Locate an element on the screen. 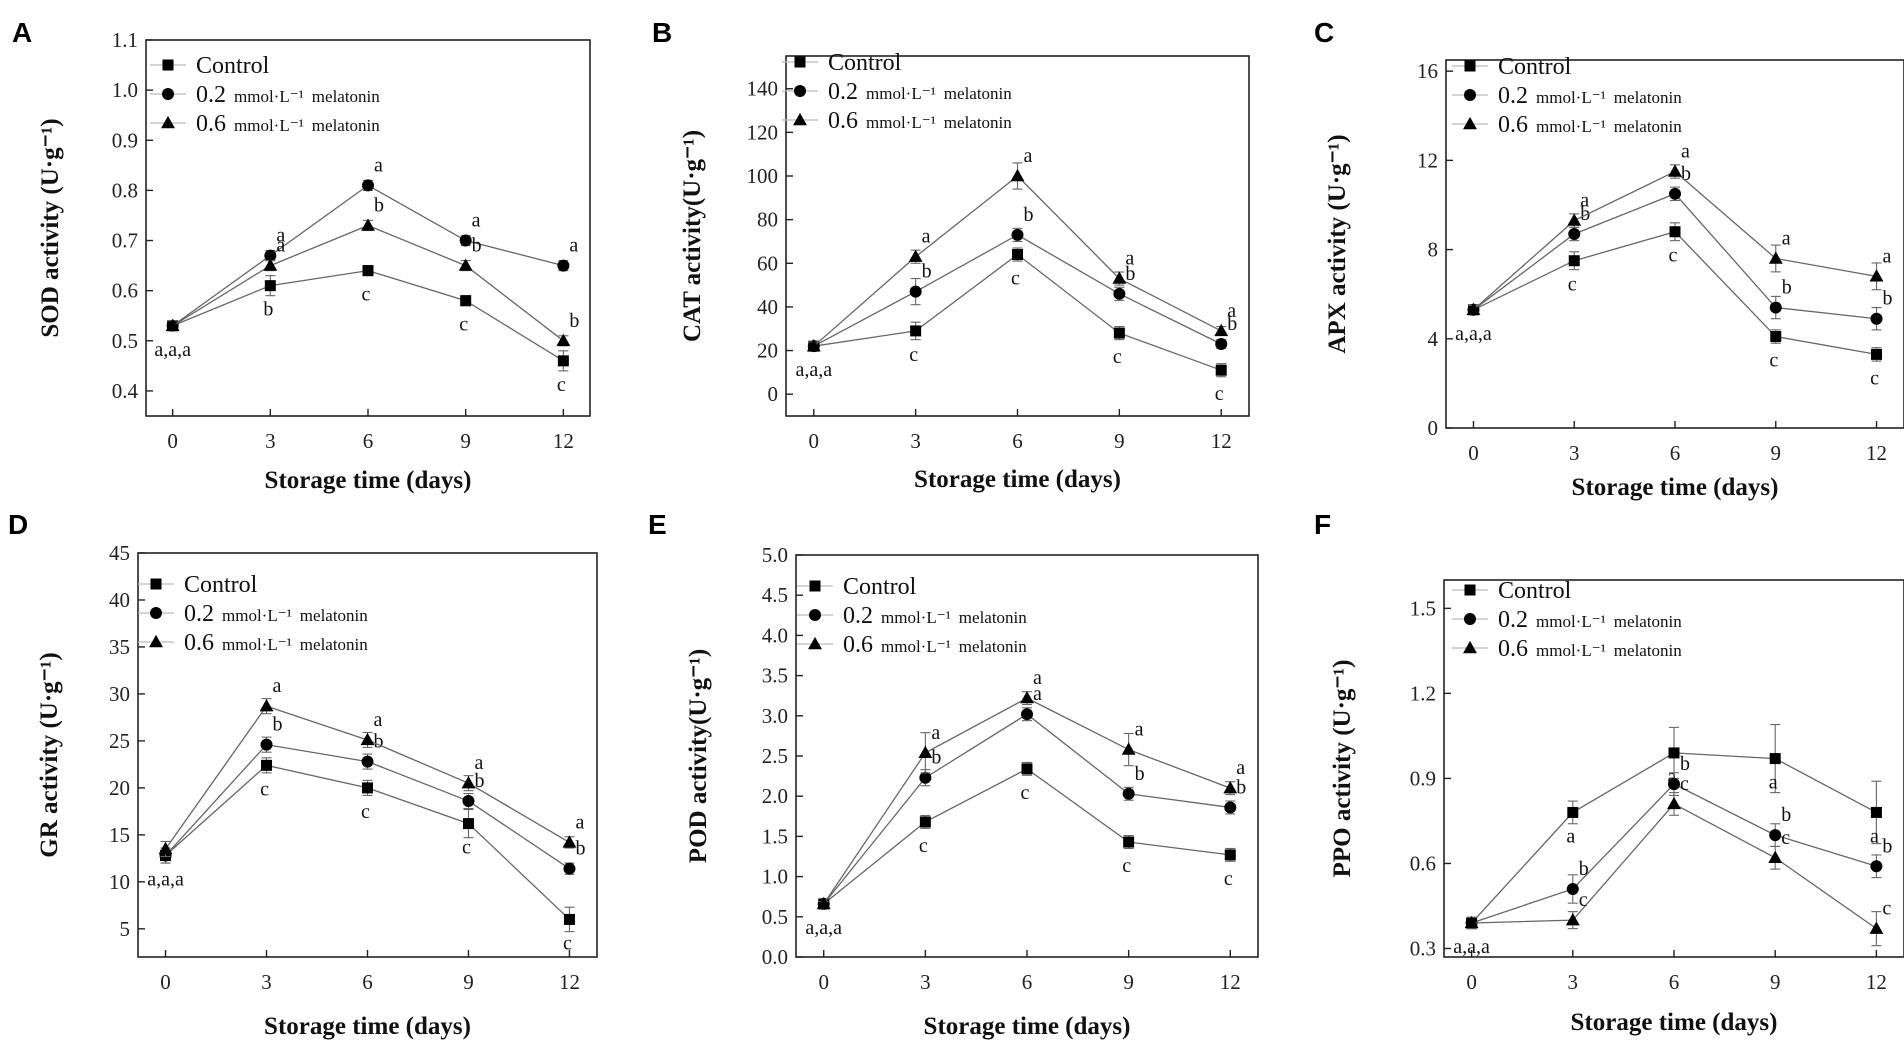 The image size is (1904, 1042). y-tick-label: 40 is located at coordinates (119, 600).